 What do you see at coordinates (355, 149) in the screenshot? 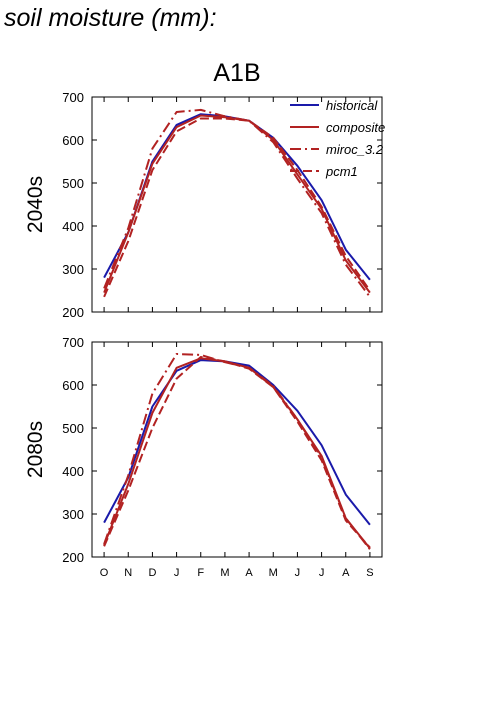
I see `legend-label: miroc_3.2` at bounding box center [355, 149].